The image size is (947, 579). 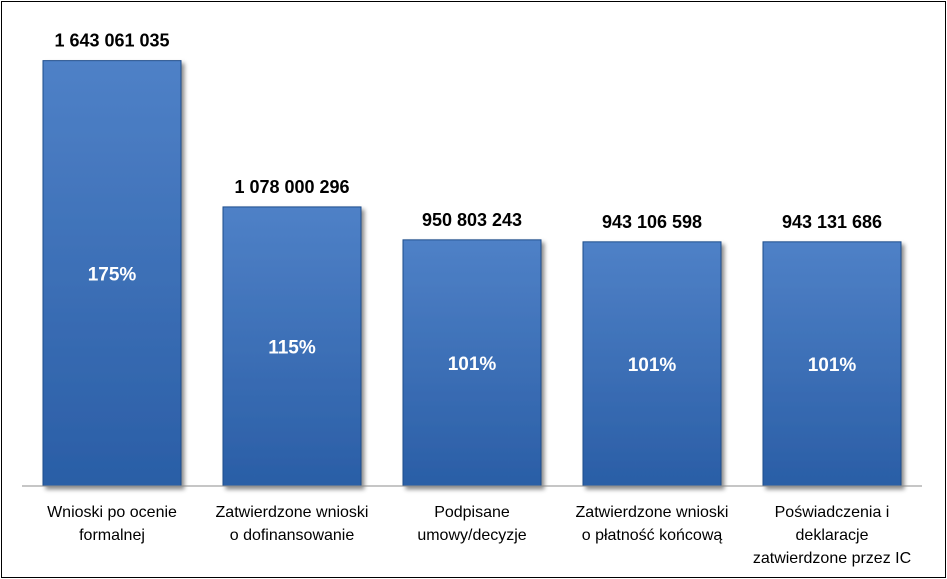 What do you see at coordinates (472, 220) in the screenshot?
I see `value-label-3: 950 803 243` at bounding box center [472, 220].